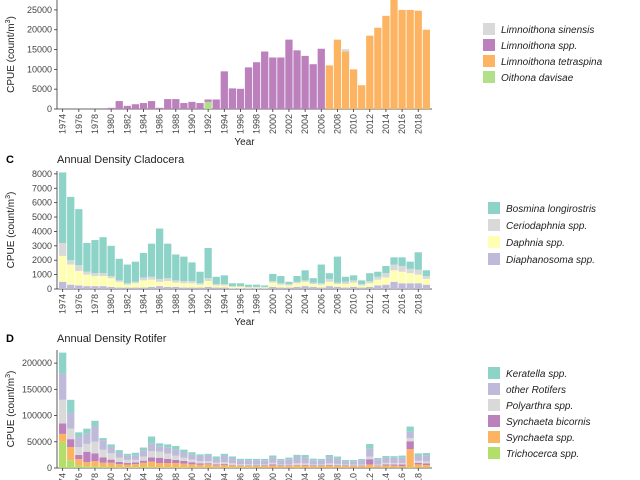 The height and width of the screenshot is (480, 640). I want to click on panel-title: Annual Density Rotifer, so click(112, 339).